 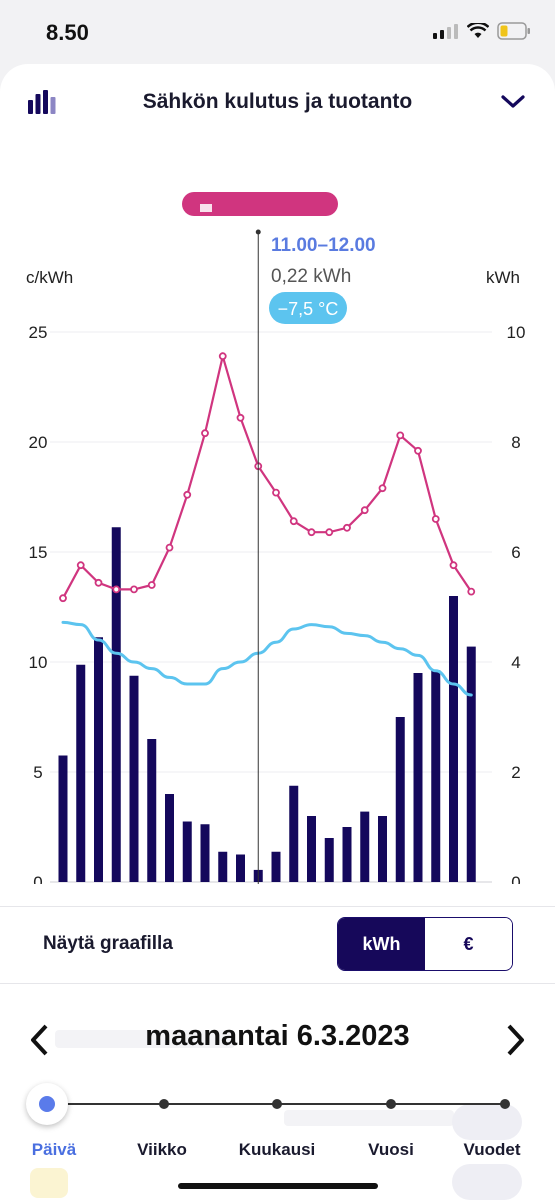 I want to click on y-left-tick-label: 25, so click(x=38, y=332).